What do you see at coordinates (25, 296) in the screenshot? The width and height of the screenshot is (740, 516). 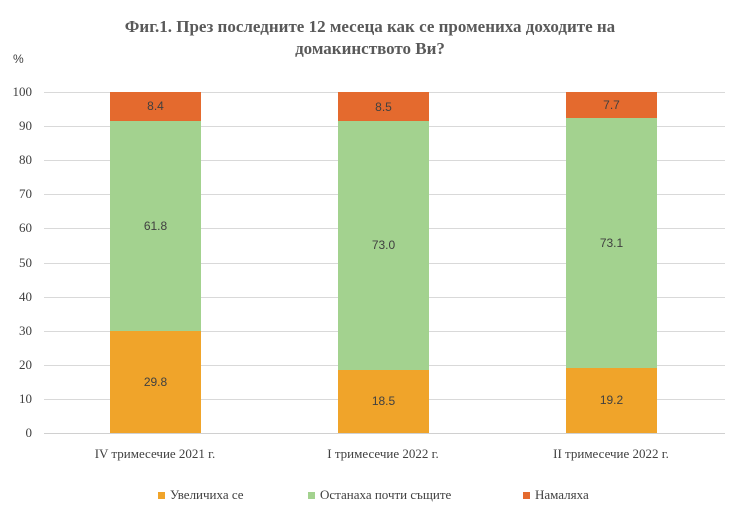 I see `y-tick-label: 40` at bounding box center [25, 296].